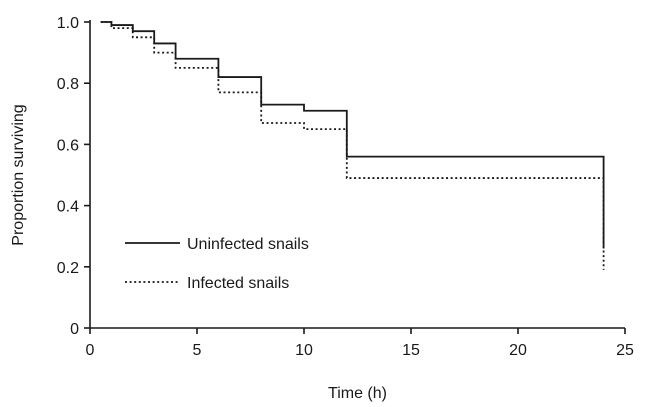 The height and width of the screenshot is (407, 645). I want to click on y-tick-label: 0.4, so click(68, 207).